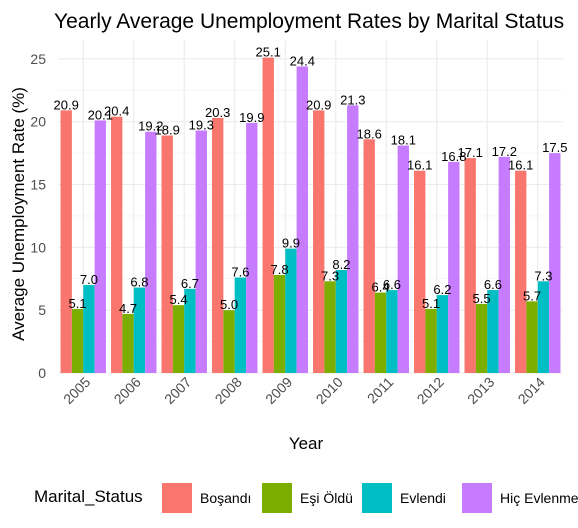  Describe the element at coordinates (88, 496) in the screenshot. I see `legend-title: Marital_Status` at that location.